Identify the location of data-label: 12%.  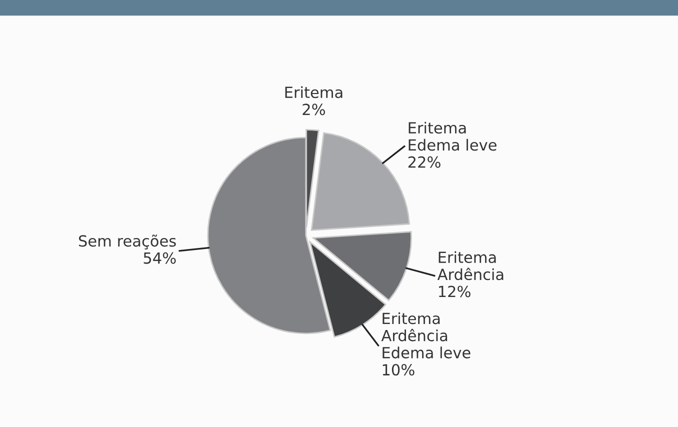
(454, 292).